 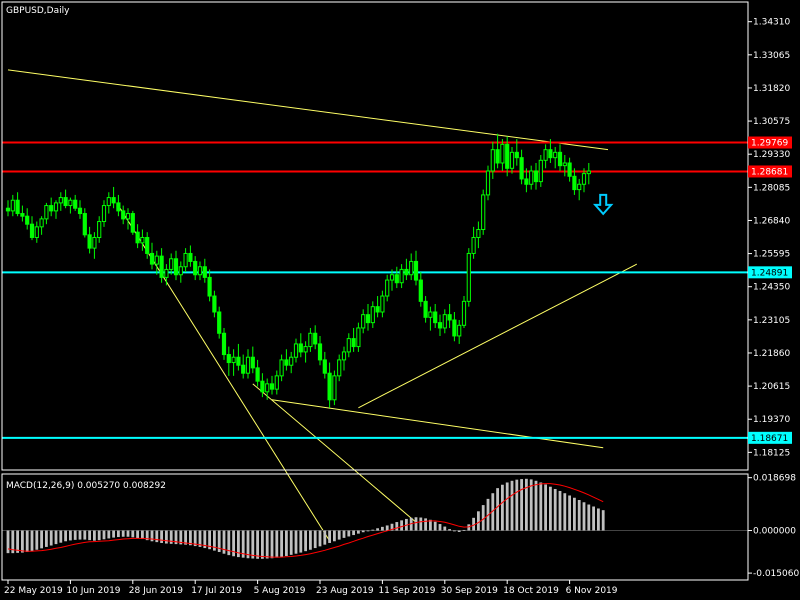 I want to click on price-tick-label: 1.18125, so click(x=771, y=453).